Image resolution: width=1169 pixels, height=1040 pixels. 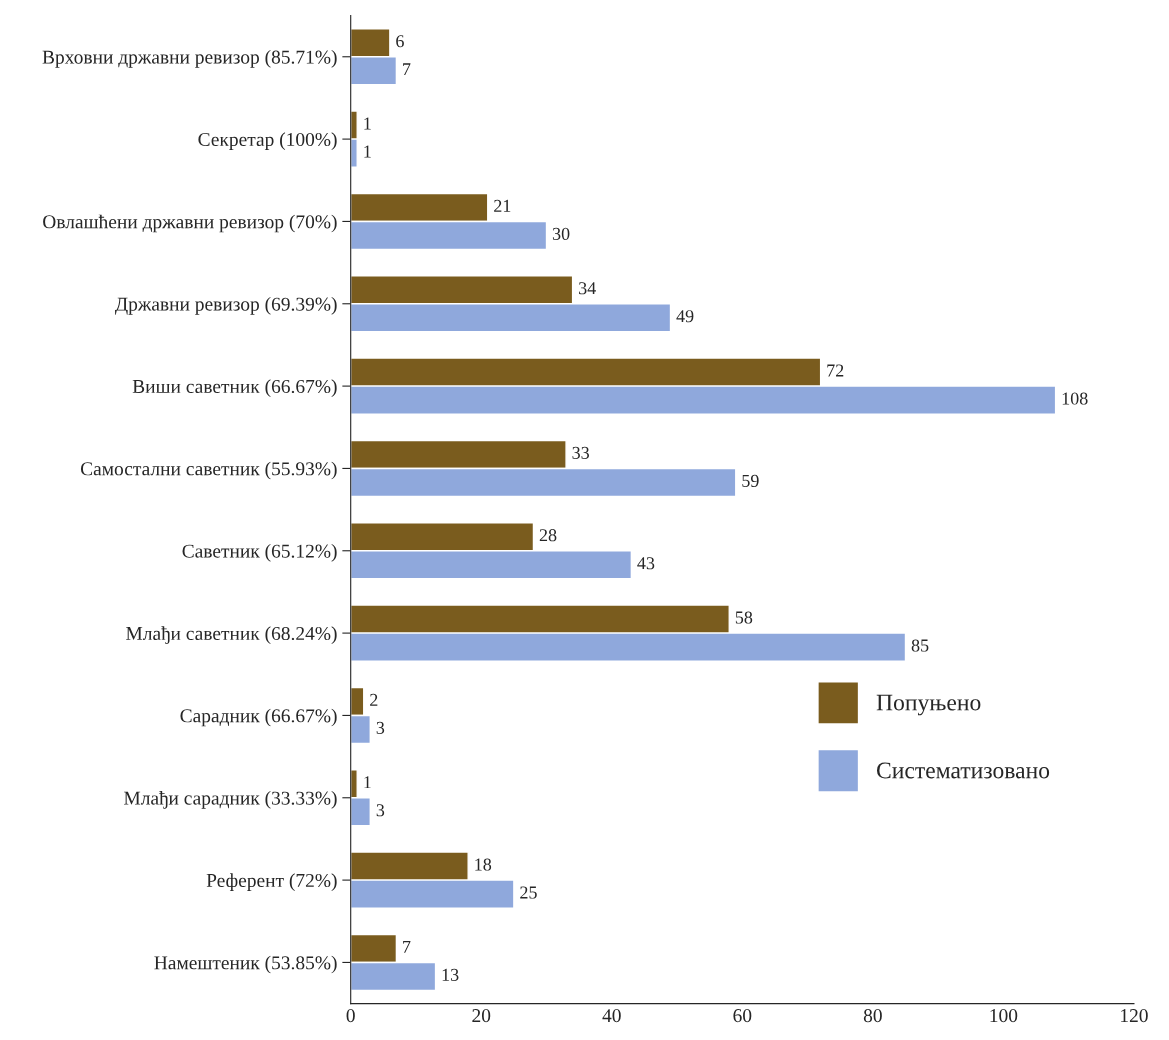 What do you see at coordinates (920, 645) in the screenshot?
I see `data-label: 85` at bounding box center [920, 645].